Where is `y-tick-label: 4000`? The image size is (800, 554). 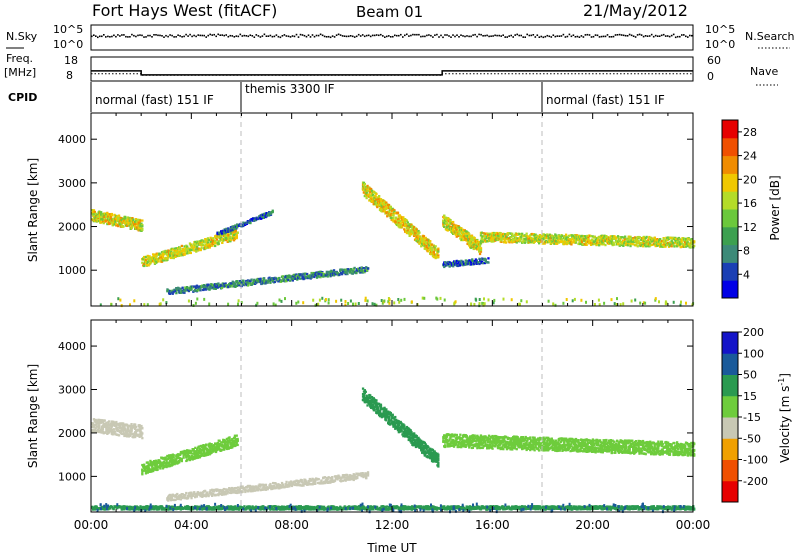
y-tick-label: 4000 is located at coordinates (72, 139).